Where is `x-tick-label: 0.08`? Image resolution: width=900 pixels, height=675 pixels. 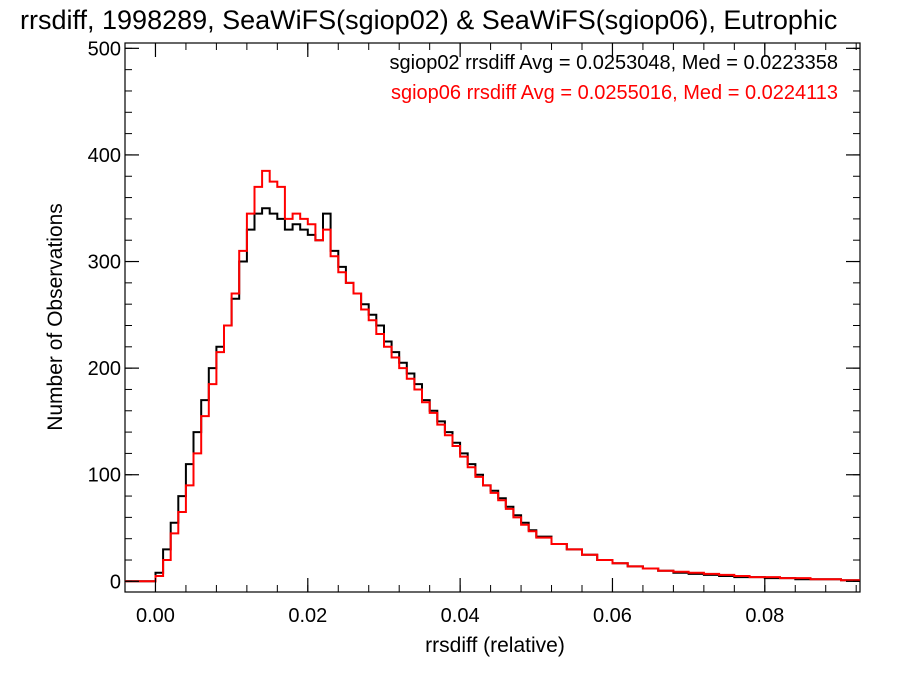 x-tick-label: 0.08 is located at coordinates (764, 616).